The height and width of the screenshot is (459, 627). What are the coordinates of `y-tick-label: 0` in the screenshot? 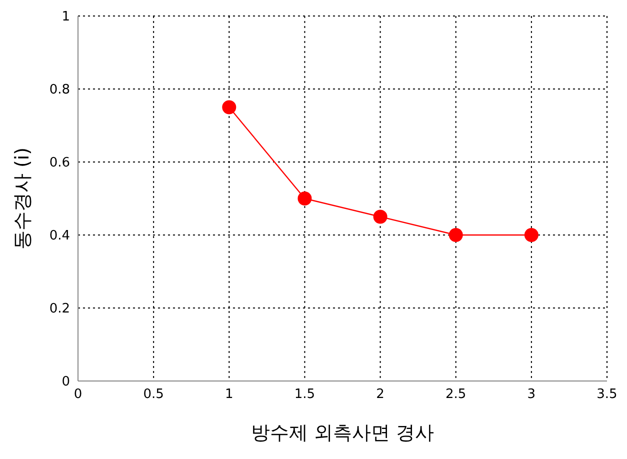 It's located at (66, 382).